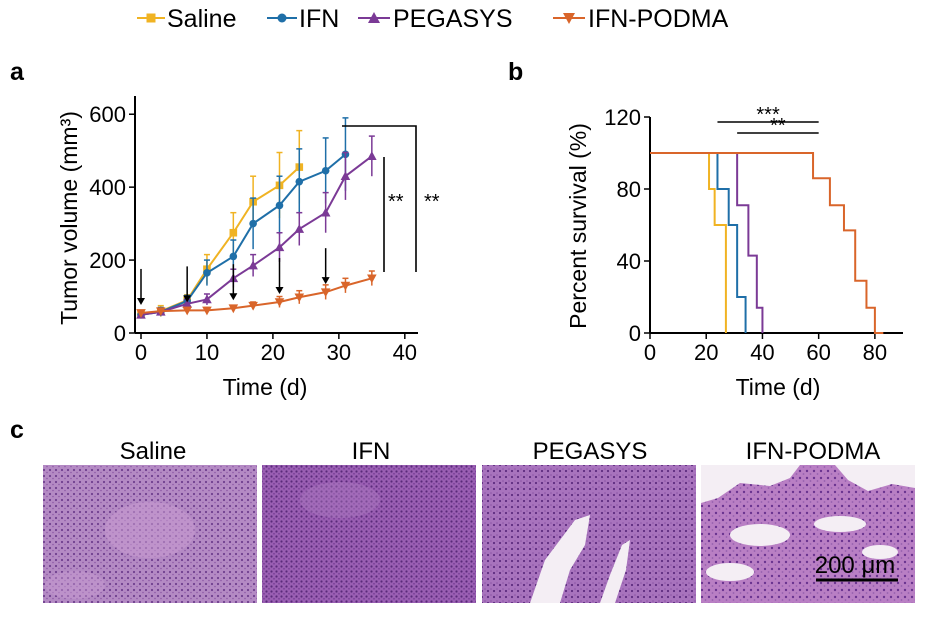 The width and height of the screenshot is (927, 630). I want to click on histology-title-ifn: IFN, so click(371, 451).